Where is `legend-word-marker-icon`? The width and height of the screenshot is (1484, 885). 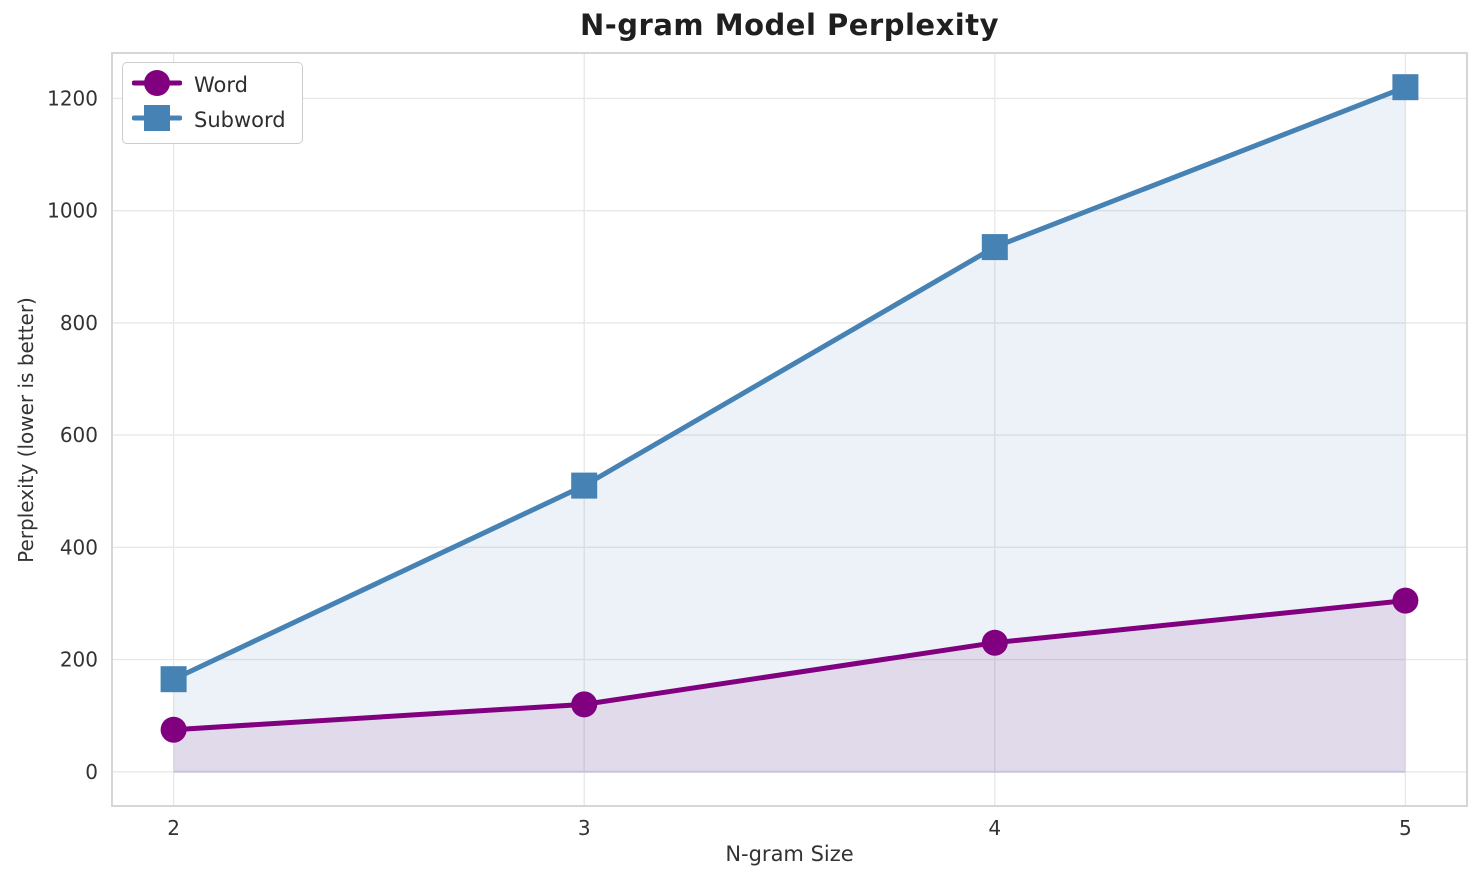
legend-word-marker-icon is located at coordinates (157, 83).